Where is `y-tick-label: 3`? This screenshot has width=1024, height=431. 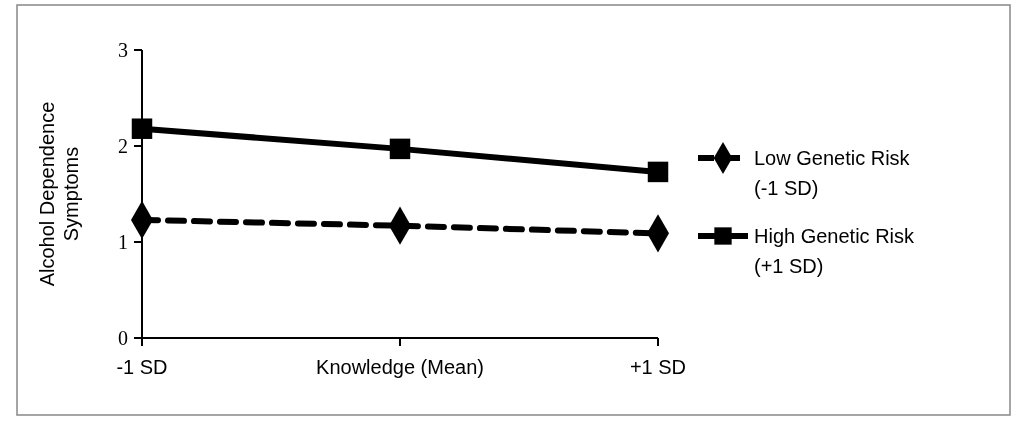 y-tick-label: 3 is located at coordinates (123, 50).